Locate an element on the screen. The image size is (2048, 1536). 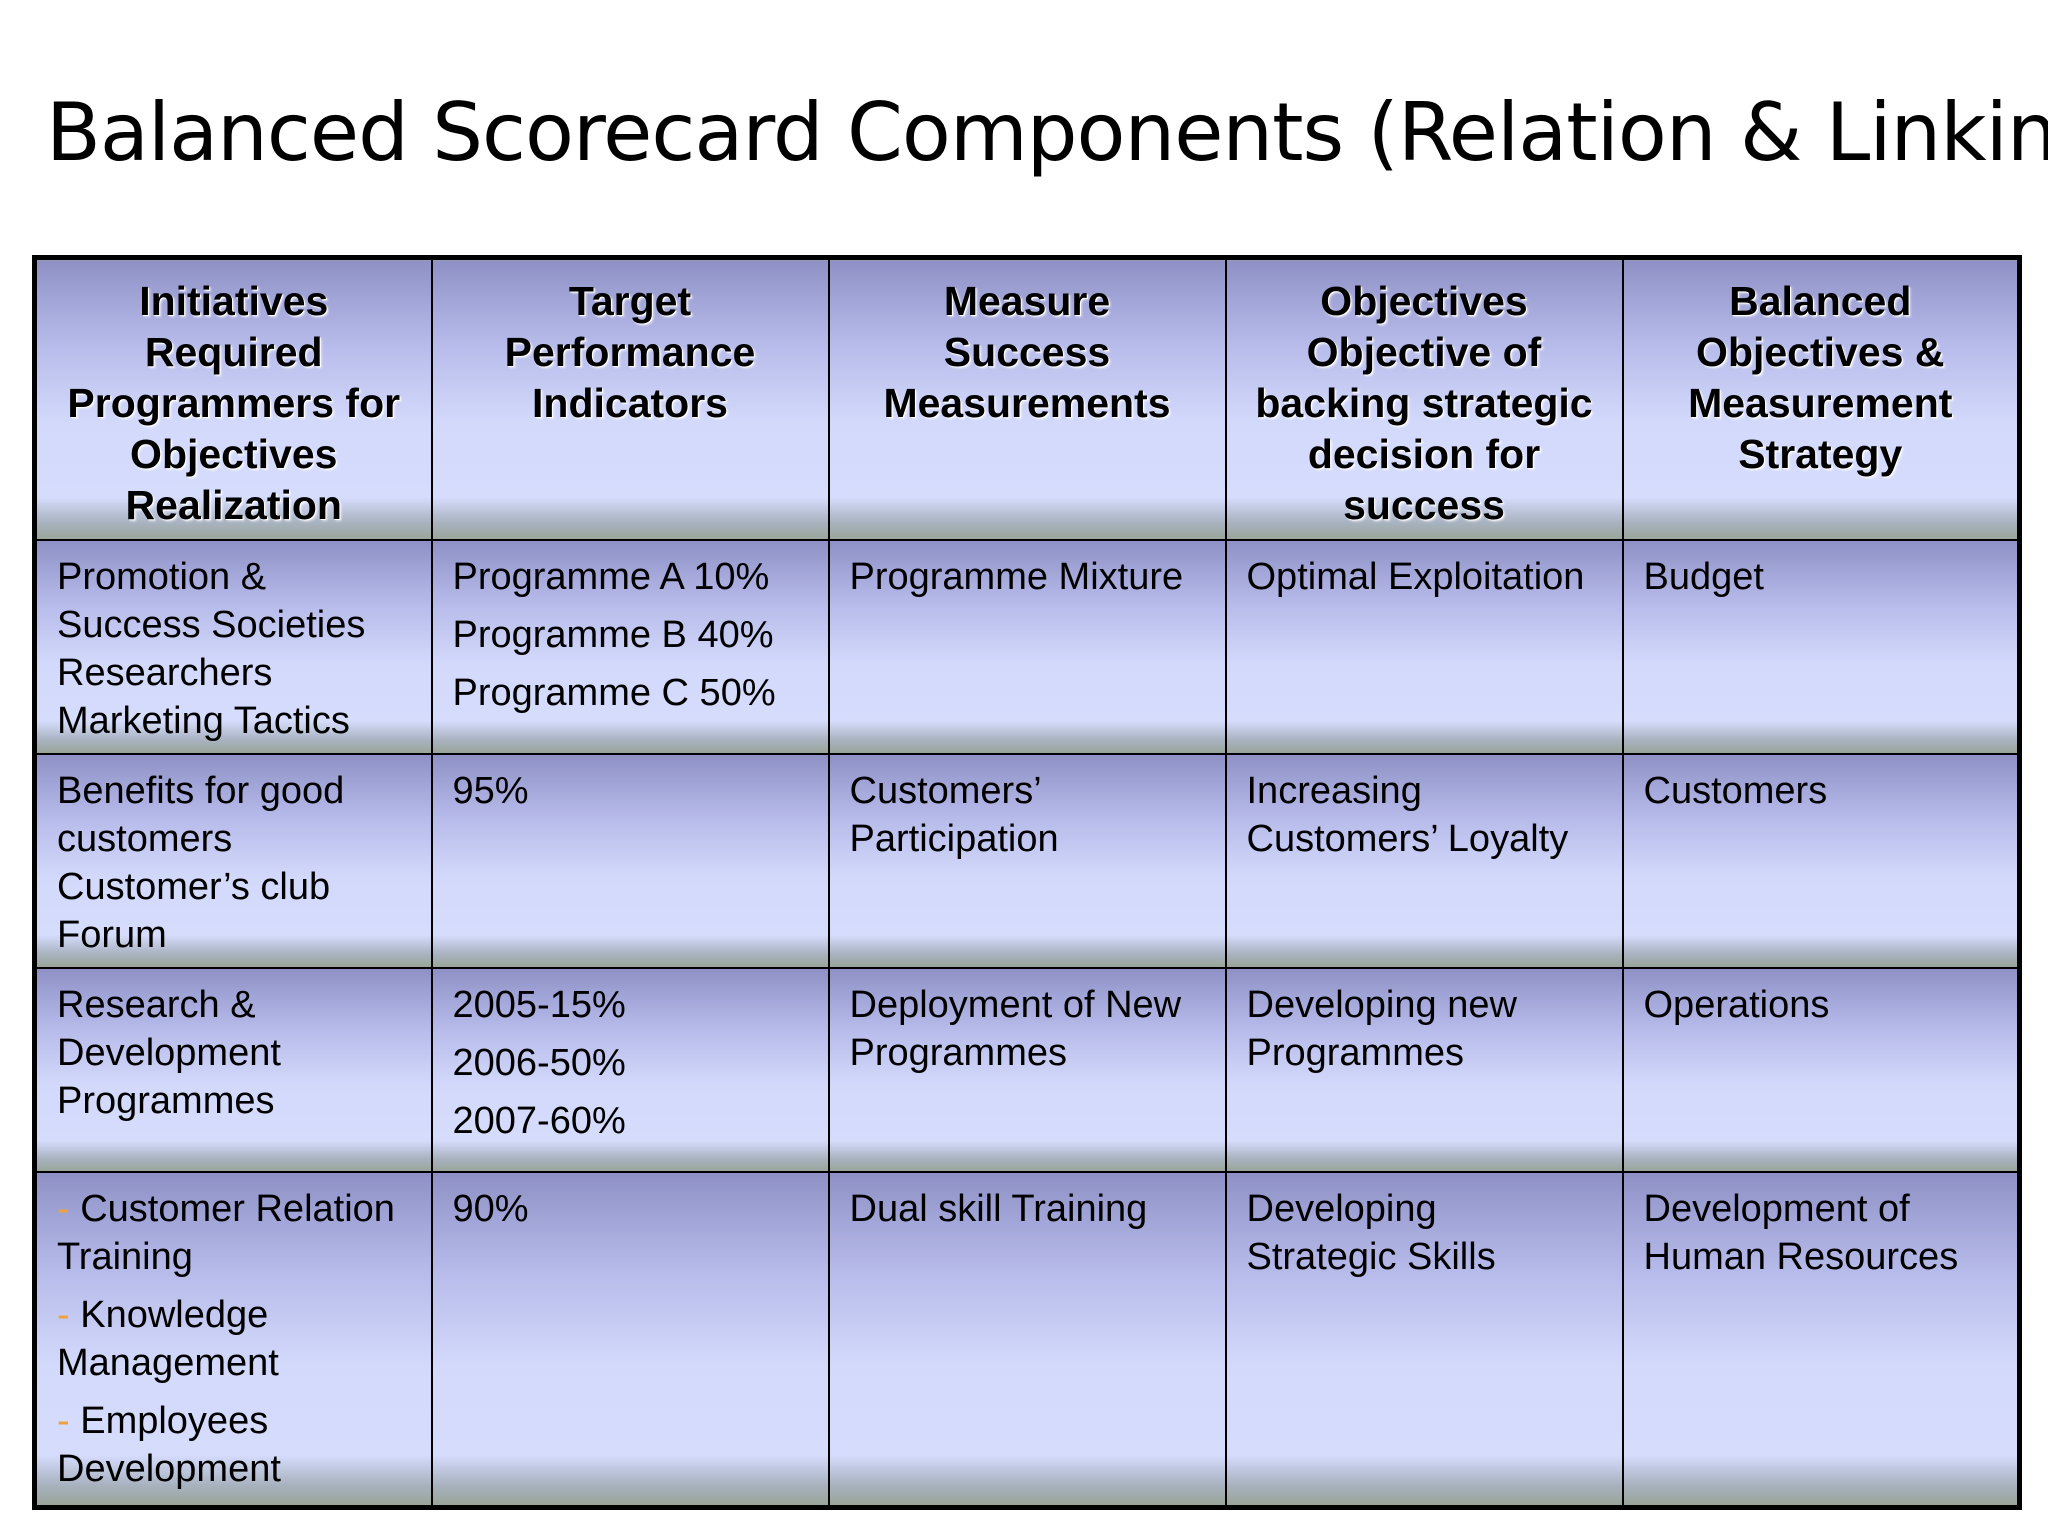
header-text: Strategy is located at coordinates (1820, 454).